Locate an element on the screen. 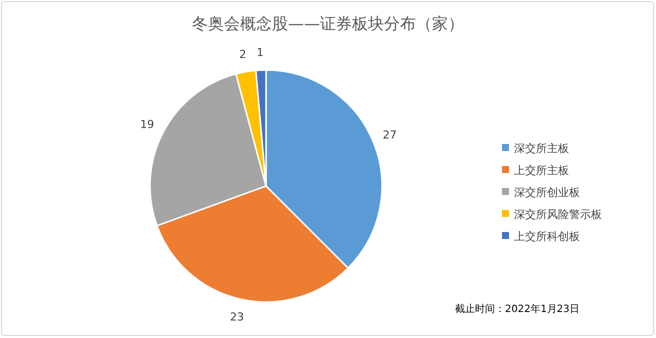 The height and width of the screenshot is (338, 656). data-label: 23 is located at coordinates (237, 317).